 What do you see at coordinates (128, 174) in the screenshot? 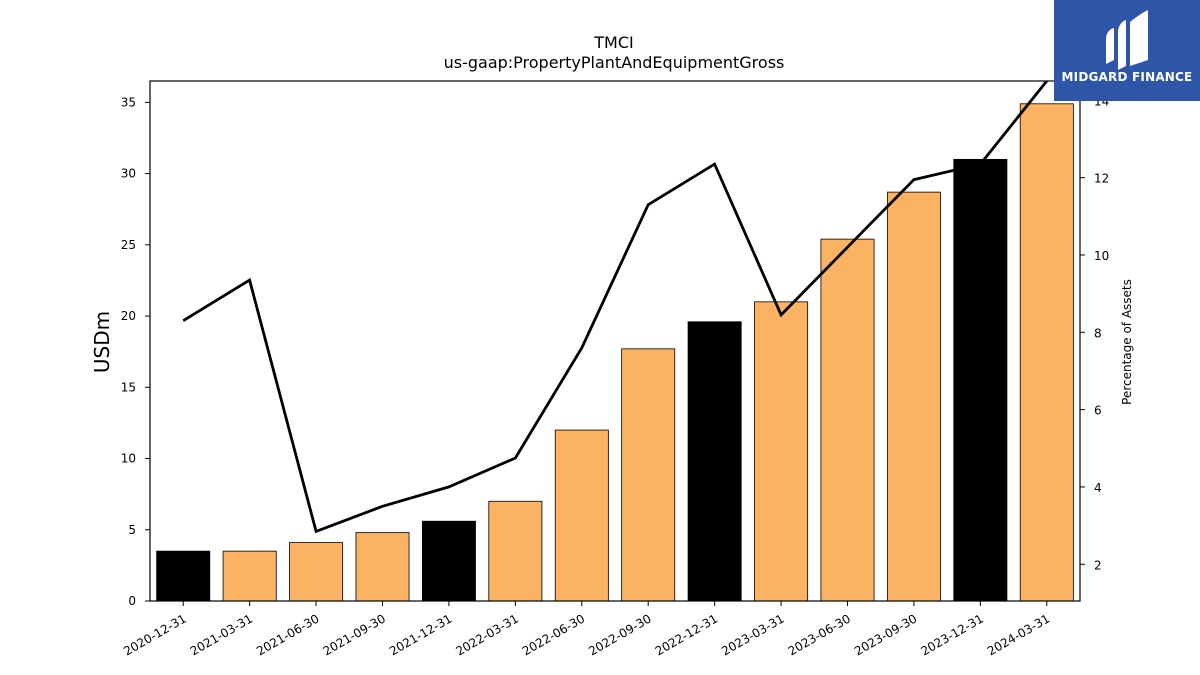
I see `y-tick-label: 30` at bounding box center [128, 174].